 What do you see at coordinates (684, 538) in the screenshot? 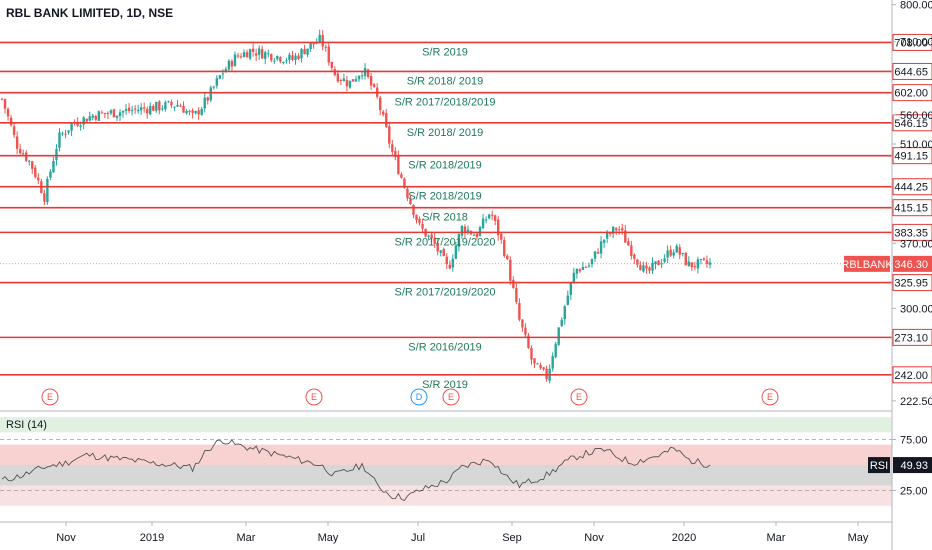
I see `time-tick-label: 2020` at bounding box center [684, 538].